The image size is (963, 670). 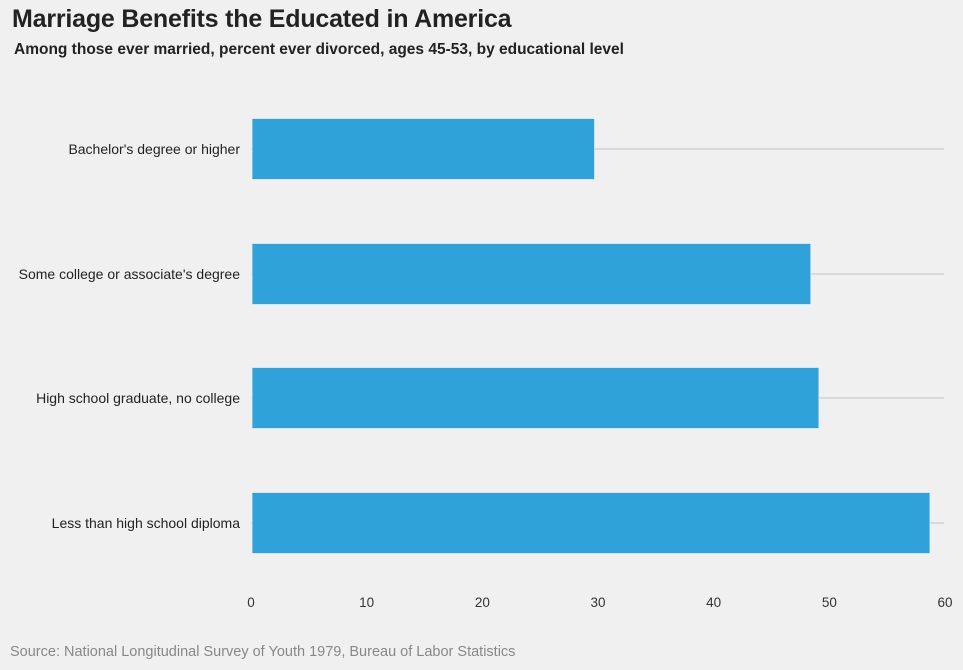 I want to click on x-tick-label: 0, so click(x=251, y=602).